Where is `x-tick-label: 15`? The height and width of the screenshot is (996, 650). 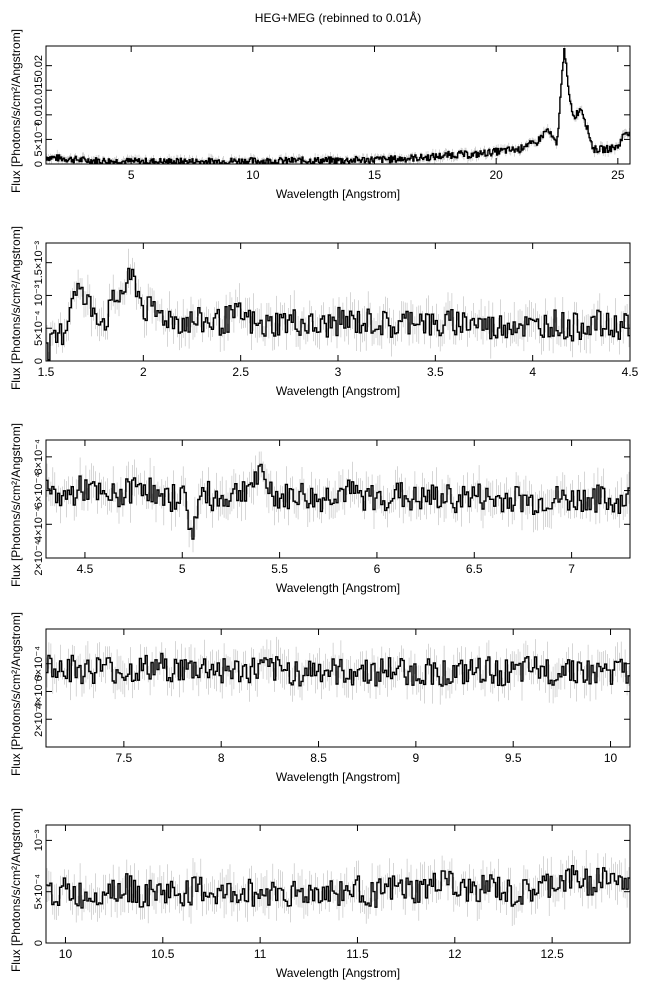 x-tick-label: 15 is located at coordinates (375, 175).